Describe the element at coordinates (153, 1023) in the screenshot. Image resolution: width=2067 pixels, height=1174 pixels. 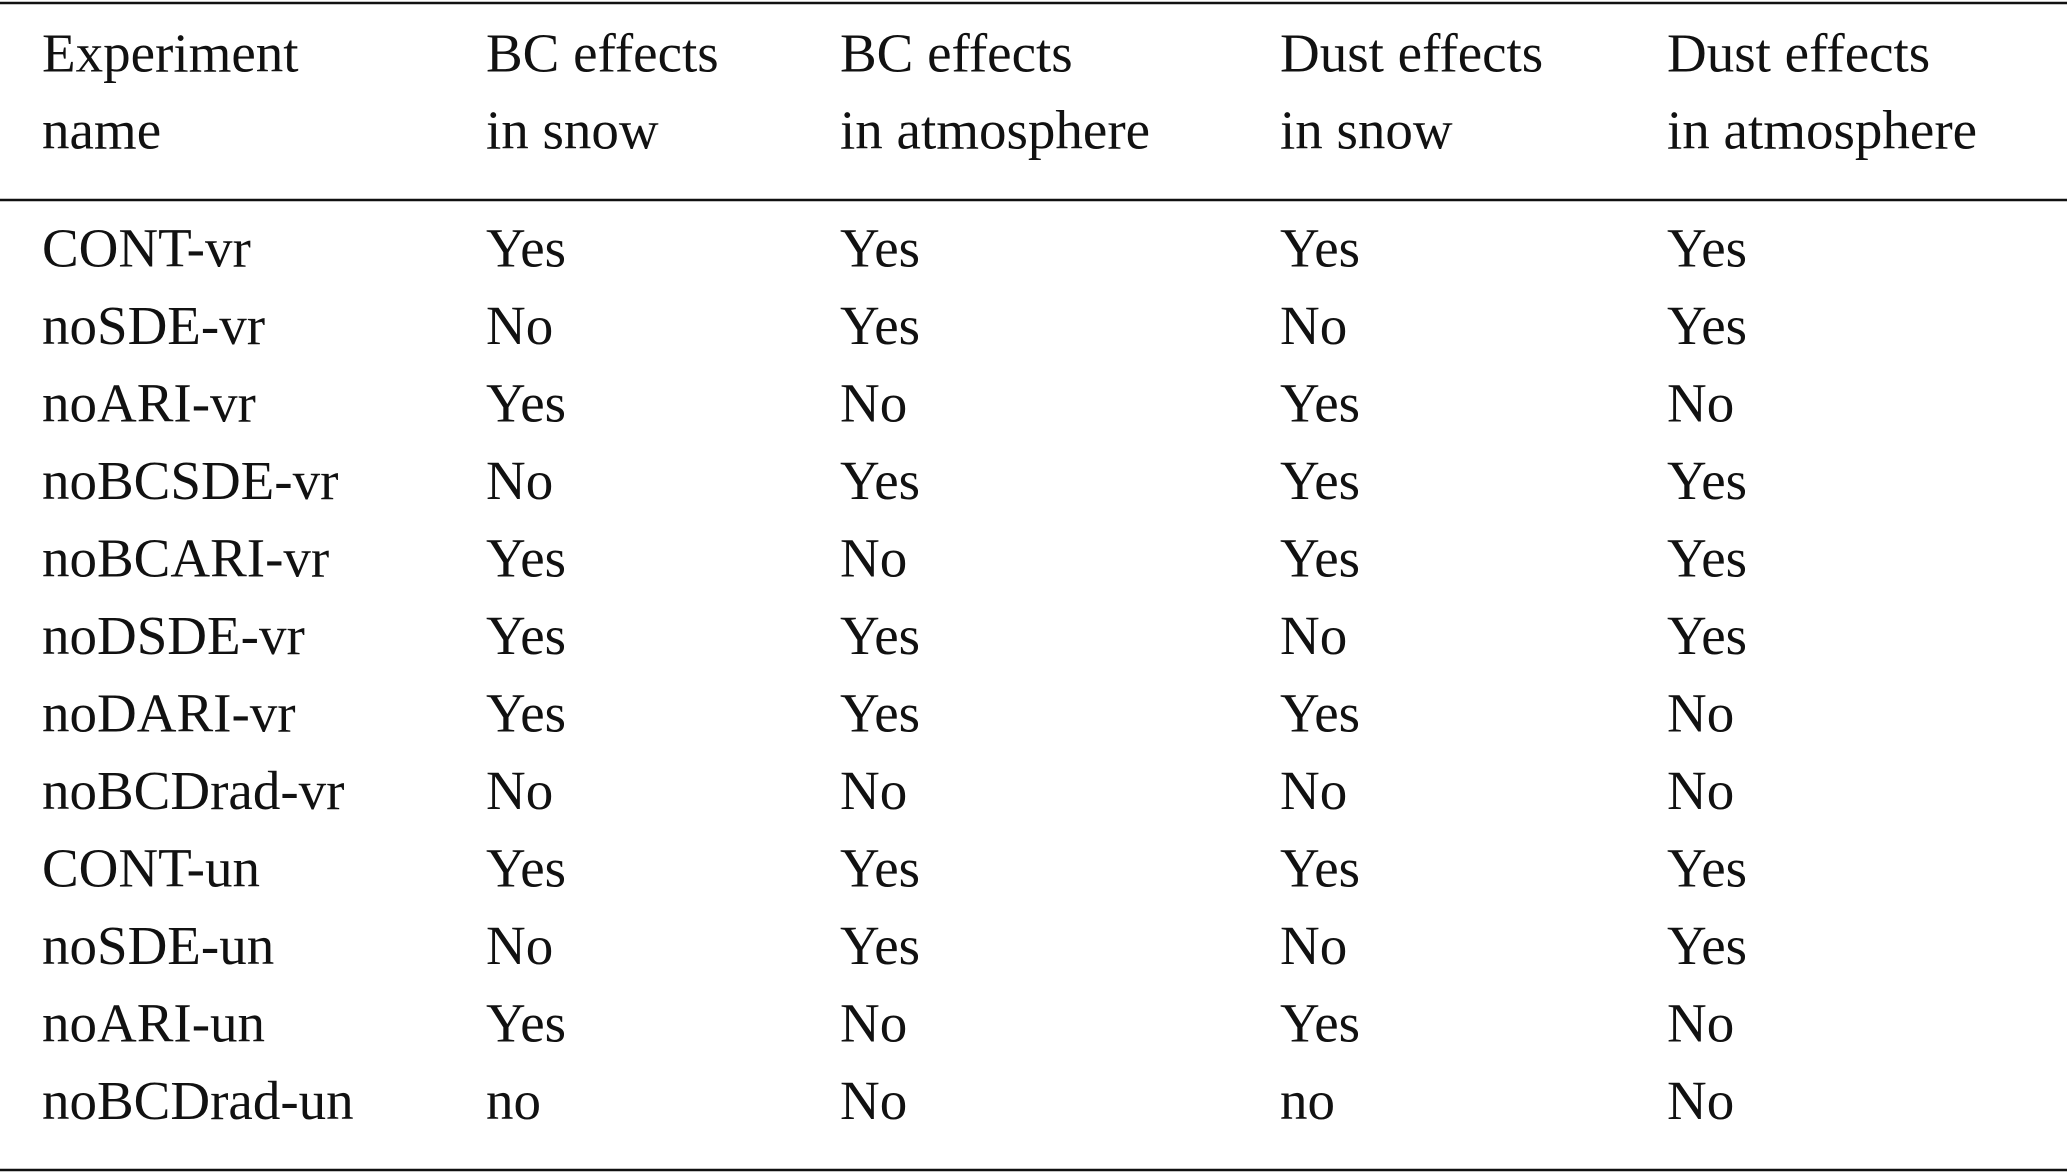
I see `row-label: noARI-un` at that location.